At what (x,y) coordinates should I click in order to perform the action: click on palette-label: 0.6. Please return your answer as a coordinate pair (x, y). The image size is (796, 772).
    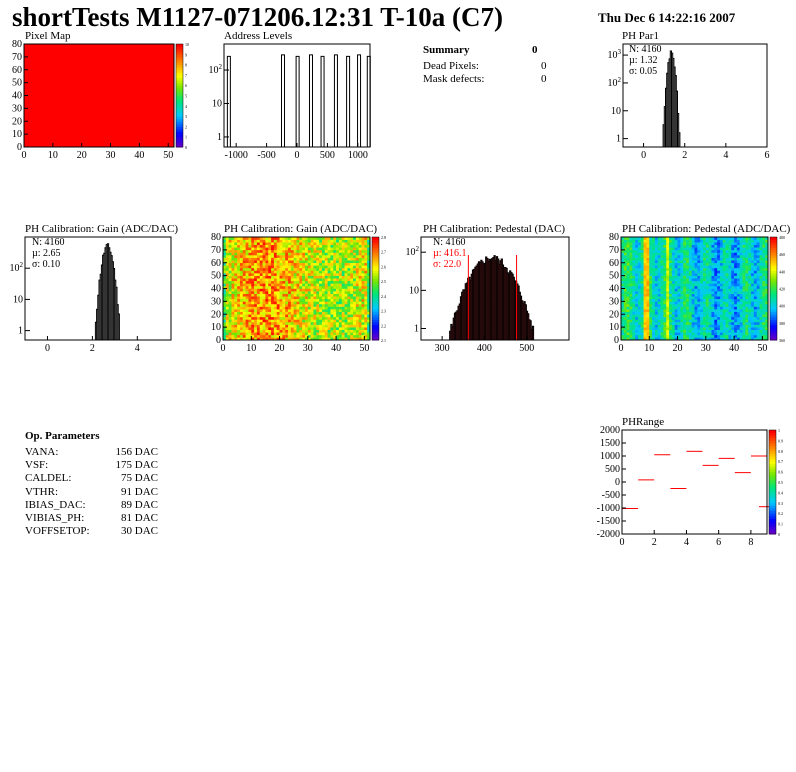
    Looking at the image, I should click on (780, 472).